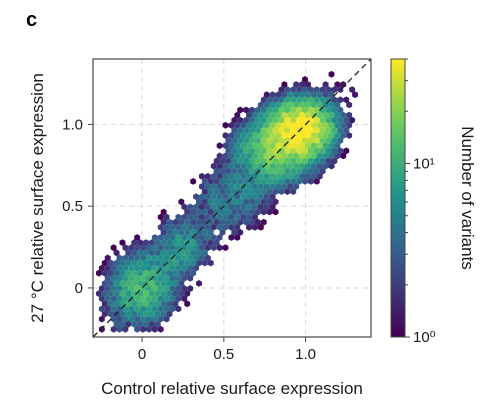 This screenshot has width=484, height=403. Describe the element at coordinates (305, 354) in the screenshot. I see `x-tick-label-2: 1.0` at that location.